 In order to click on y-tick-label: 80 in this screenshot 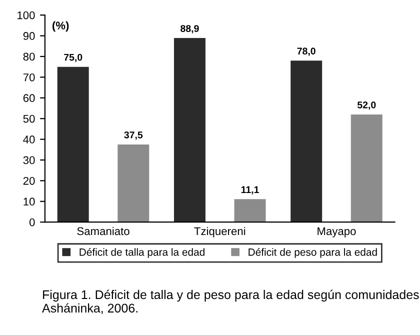, I will do `click(29, 56)`.